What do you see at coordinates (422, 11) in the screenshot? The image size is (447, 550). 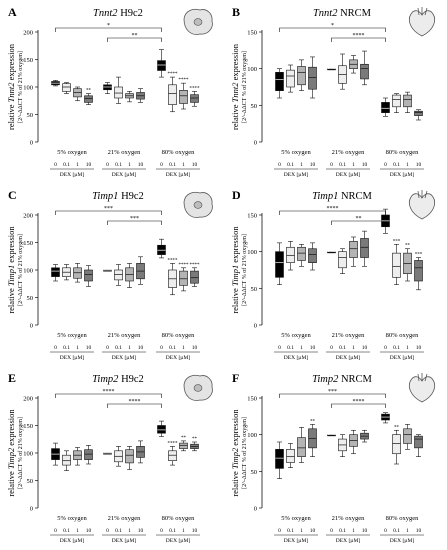 I see `heart-vessels` at bounding box center [422, 11].